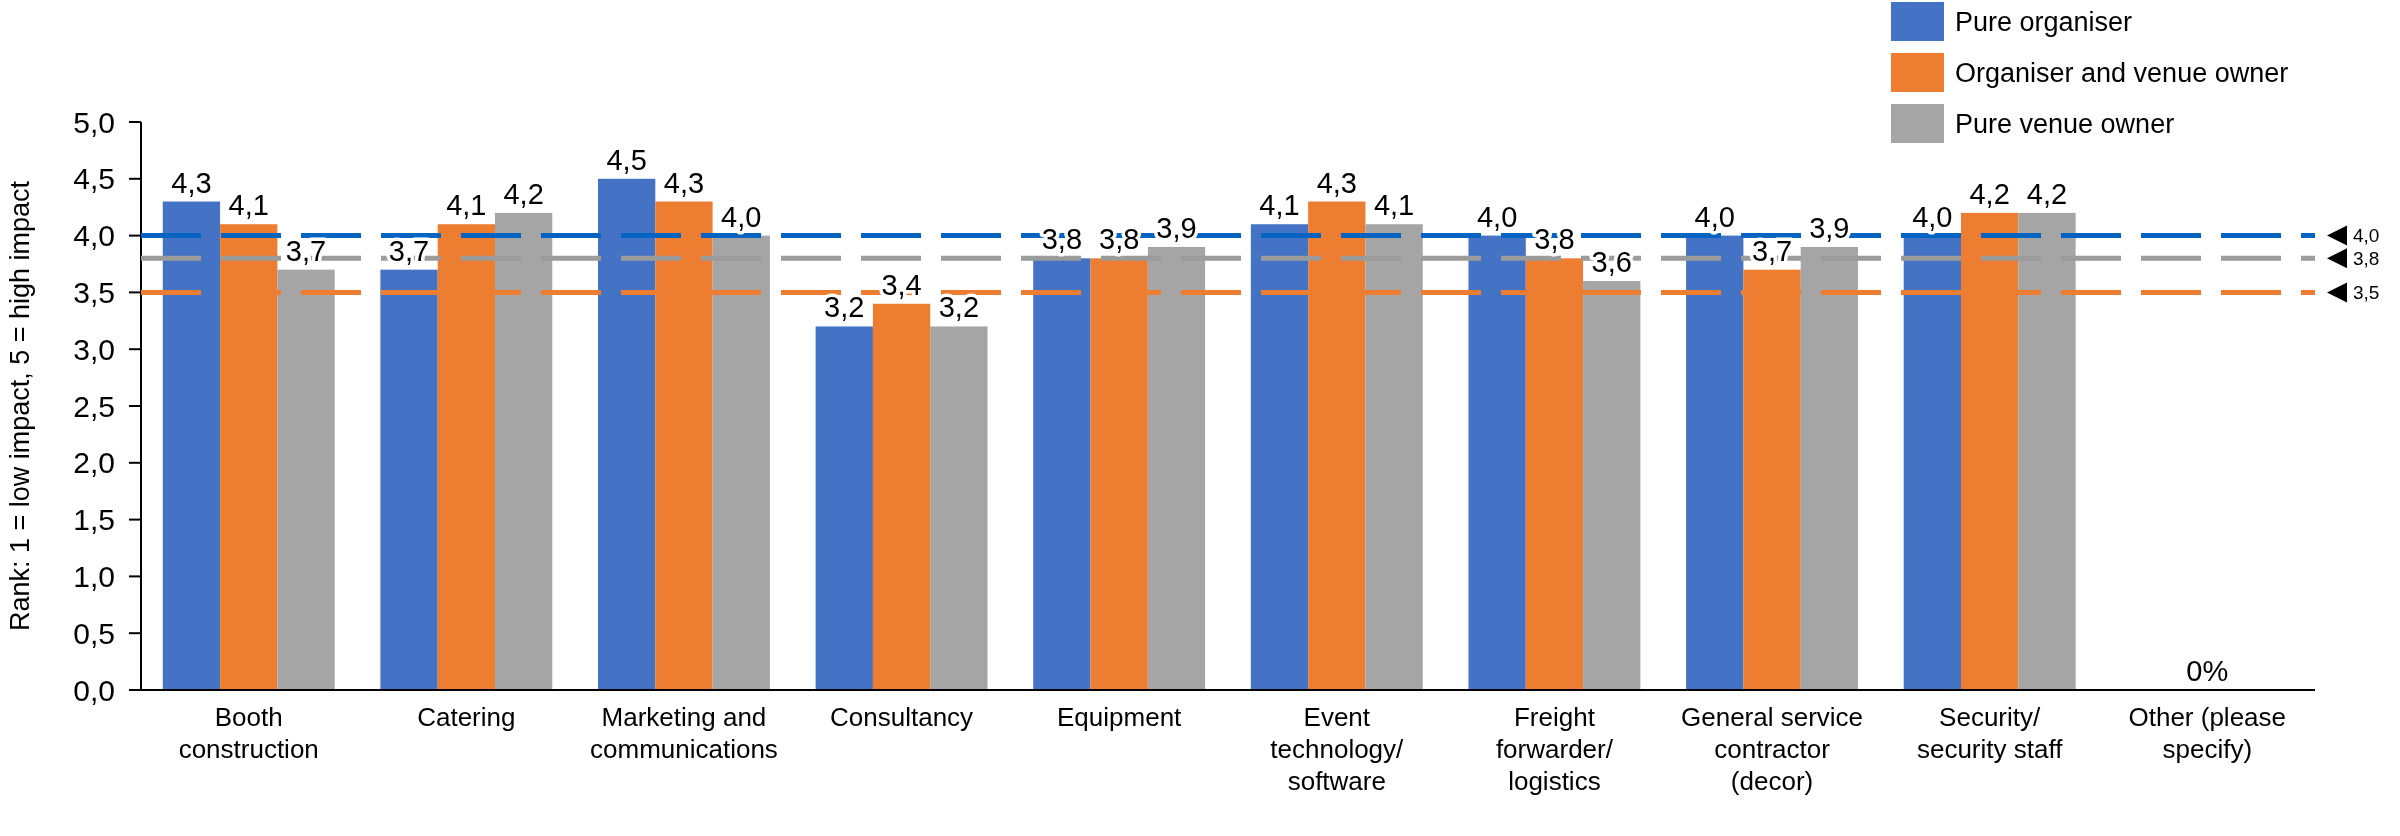  Describe the element at coordinates (2207, 671) in the screenshot. I see `data-label: 0%` at that location.